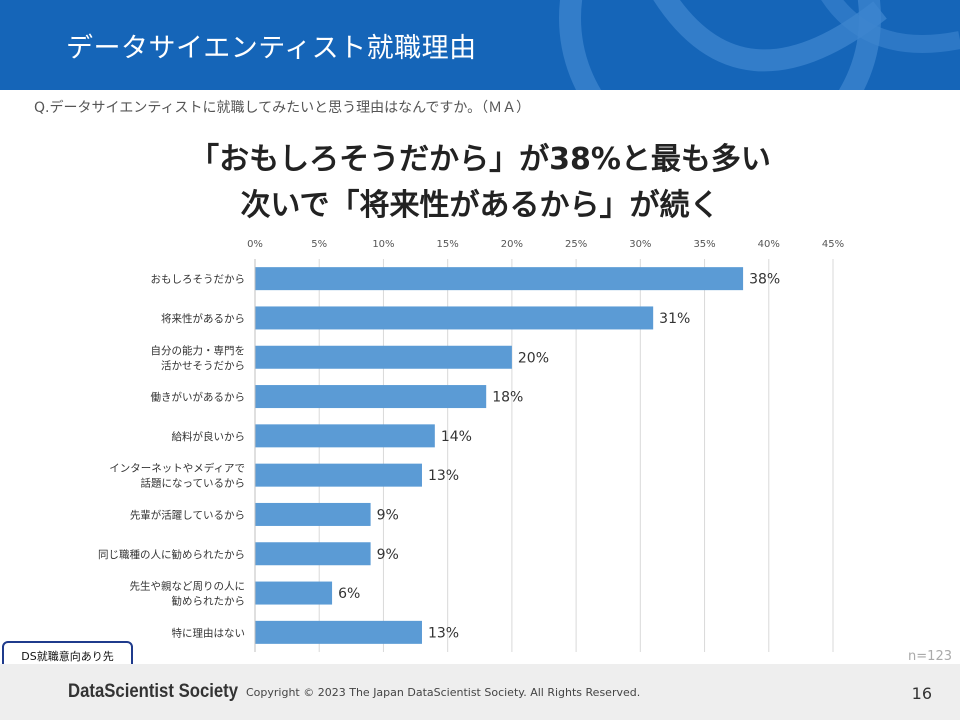 The image size is (960, 720). Describe the element at coordinates (833, 244) in the screenshot. I see `x-tick-label: 45%` at that location.